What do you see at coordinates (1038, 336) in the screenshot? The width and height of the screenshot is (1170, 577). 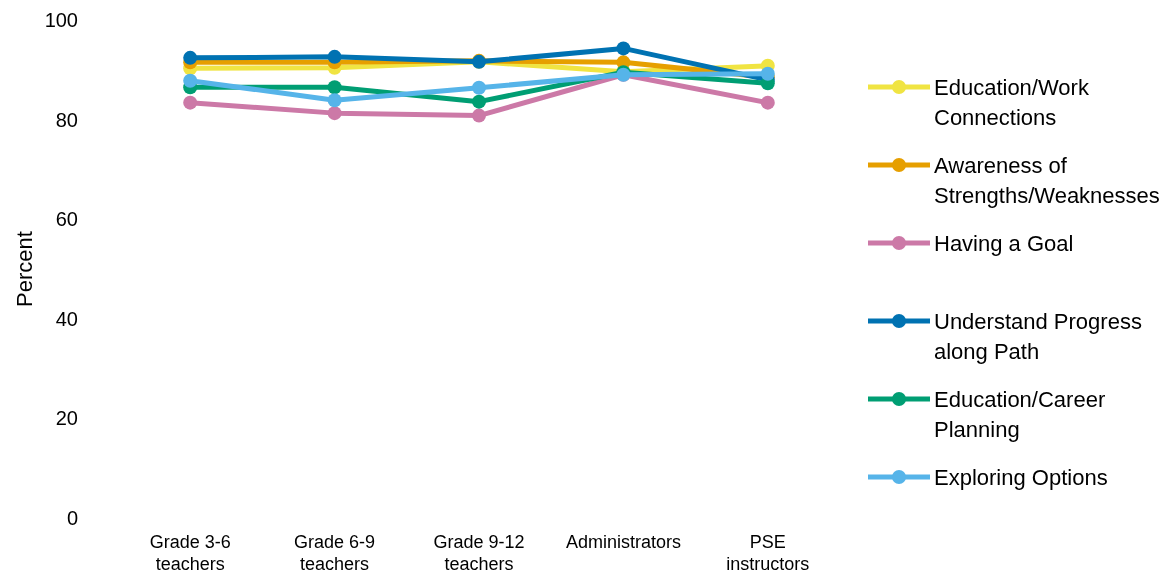 I see `legend-label: Understand Progress along Path` at bounding box center [1038, 336].